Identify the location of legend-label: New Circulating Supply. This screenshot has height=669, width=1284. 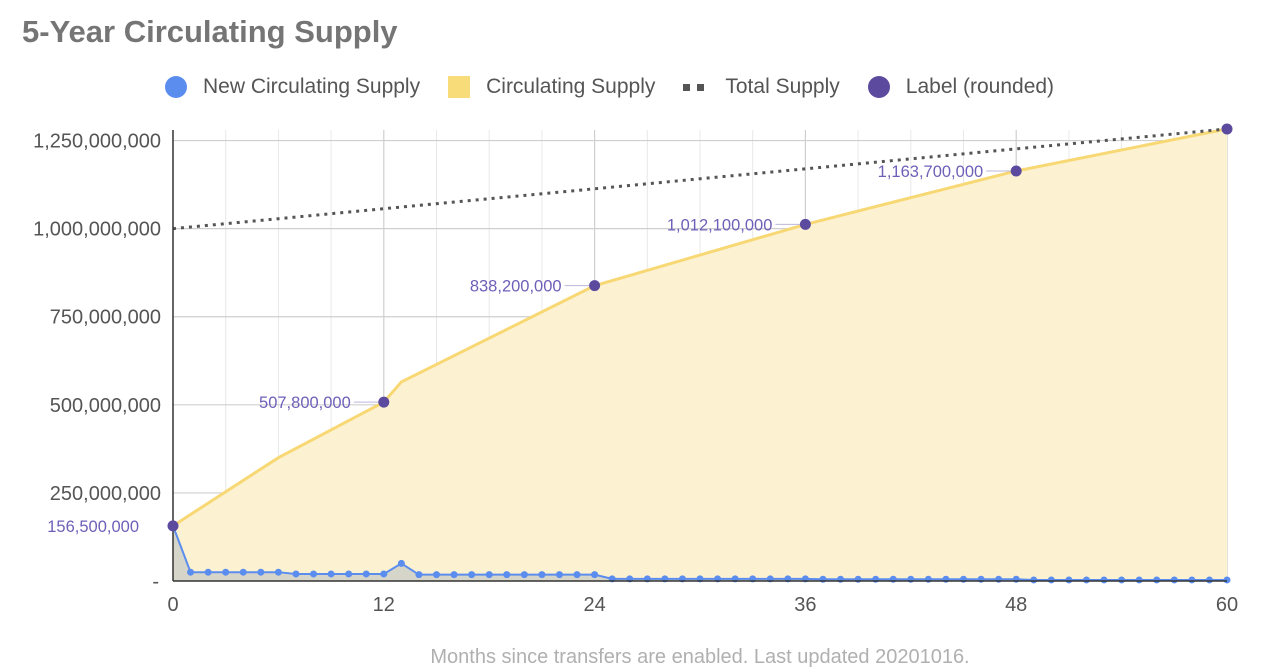
(312, 86).